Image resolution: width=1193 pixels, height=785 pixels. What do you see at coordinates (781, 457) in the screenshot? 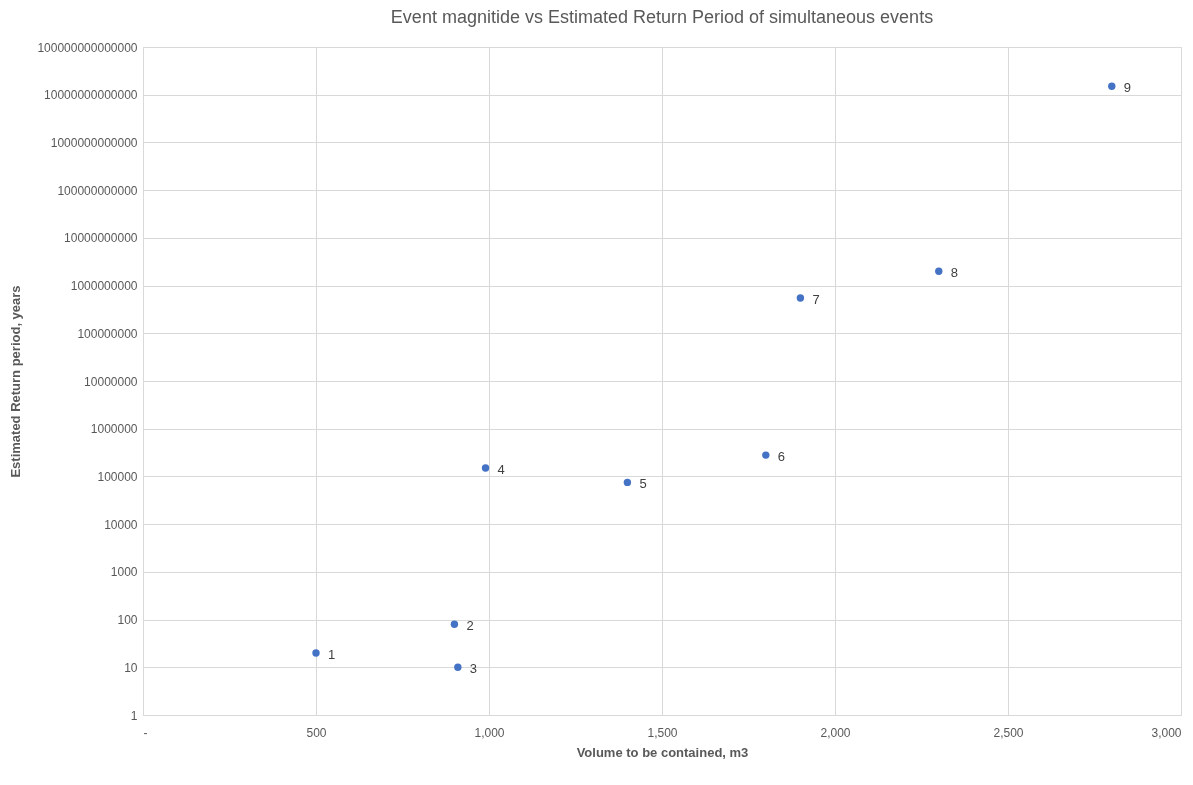
I see `annotation: 6` at bounding box center [781, 457].